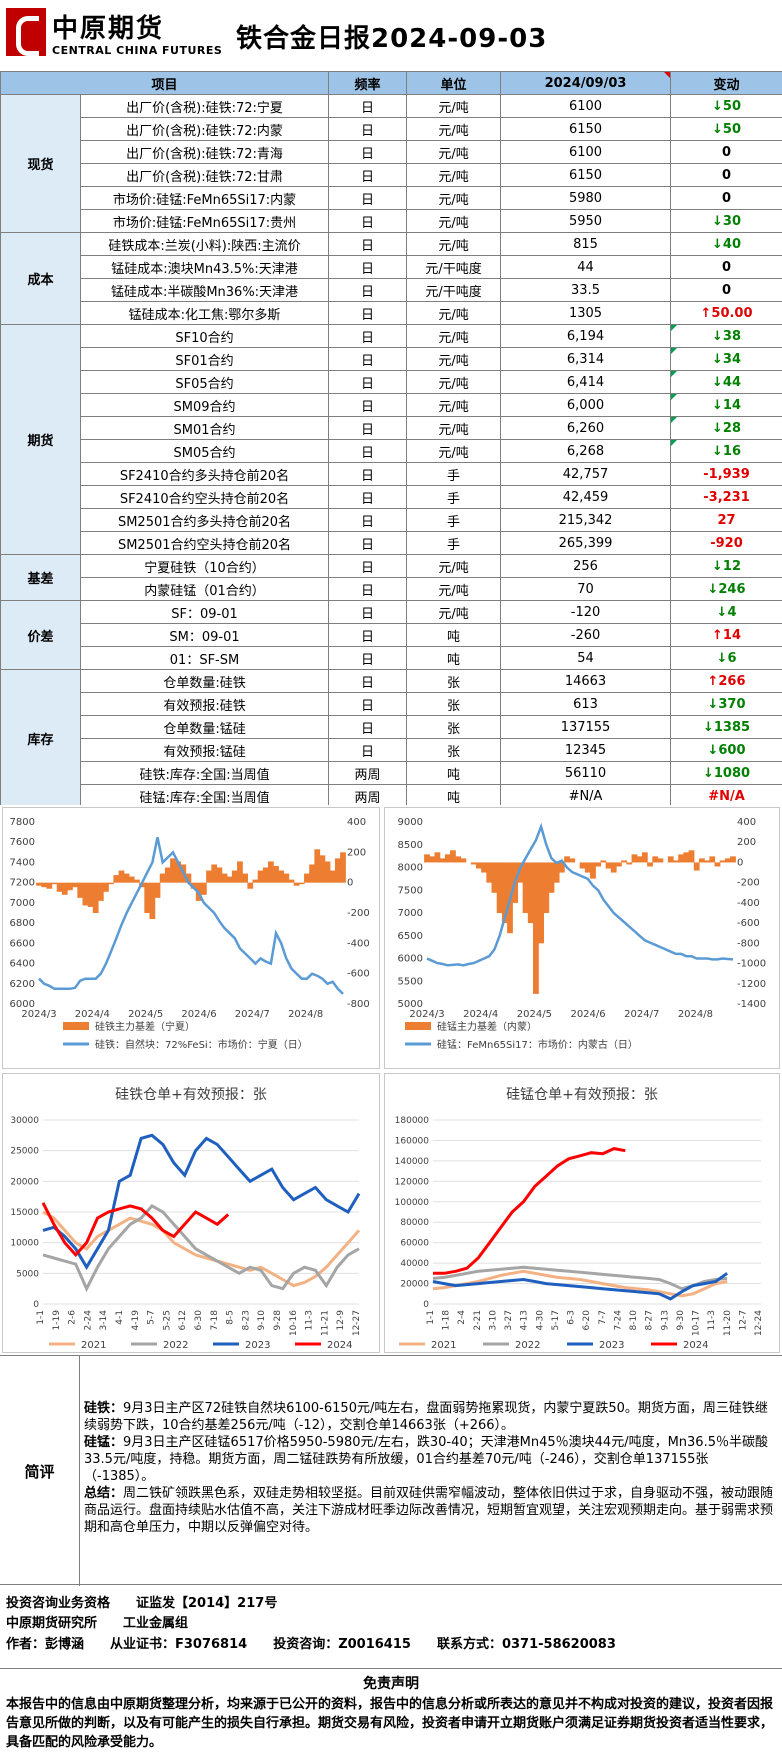  I want to click on y-tick-label: 6000, so click(22, 1004).